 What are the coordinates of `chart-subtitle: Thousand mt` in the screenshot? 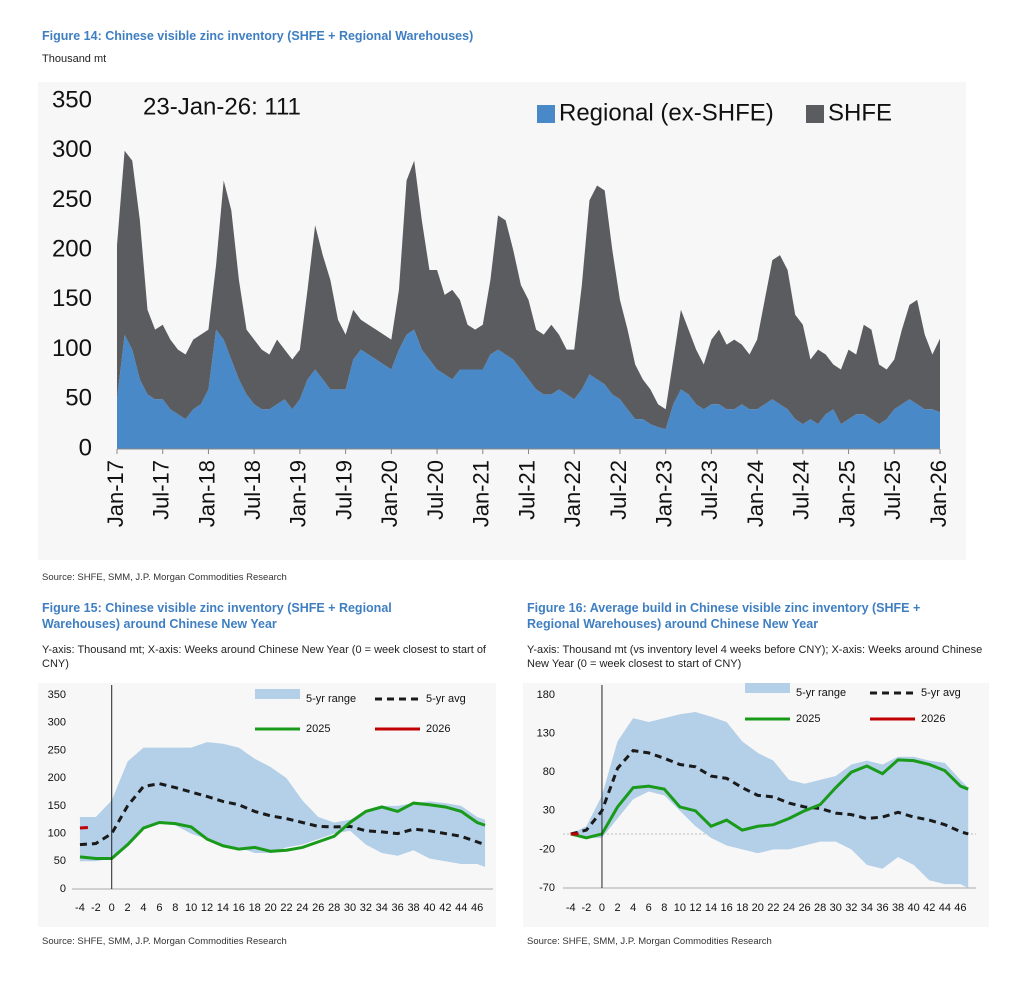 It's located at (74, 59).